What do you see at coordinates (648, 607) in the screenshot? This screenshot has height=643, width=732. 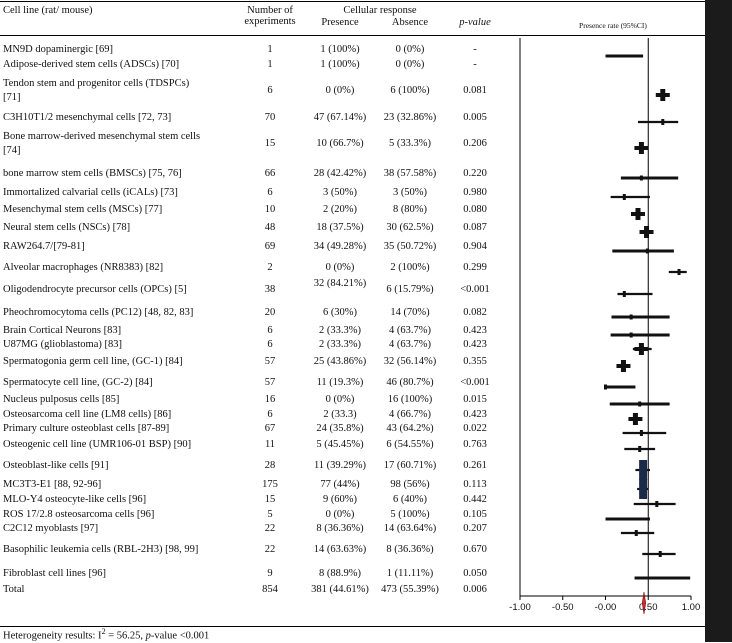 I see `x-tick-label: 0.50` at bounding box center [648, 607].